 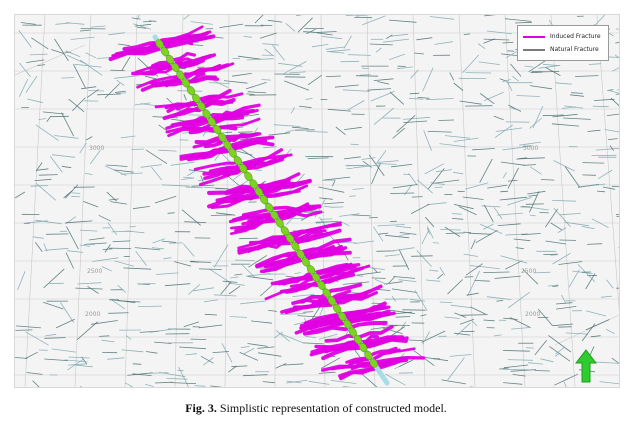 I want to click on scale-label-left-low: 2000, so click(x=93, y=314).